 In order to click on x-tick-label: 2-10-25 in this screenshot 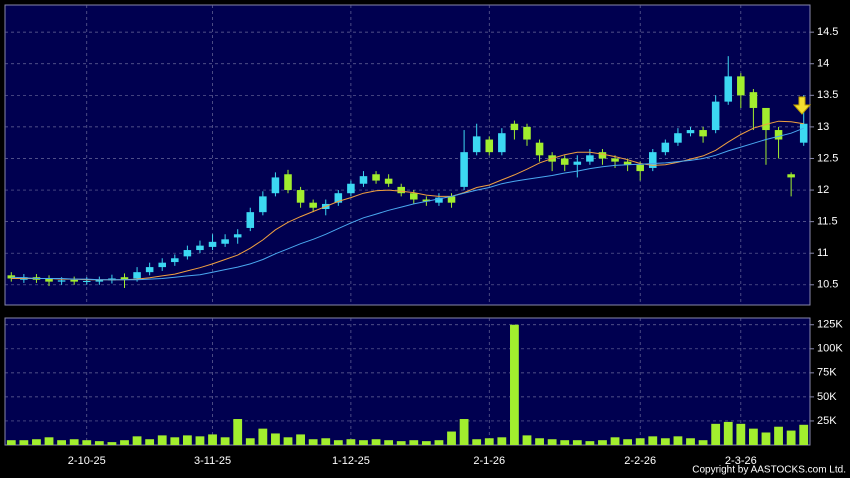, I will do `click(87, 461)`.